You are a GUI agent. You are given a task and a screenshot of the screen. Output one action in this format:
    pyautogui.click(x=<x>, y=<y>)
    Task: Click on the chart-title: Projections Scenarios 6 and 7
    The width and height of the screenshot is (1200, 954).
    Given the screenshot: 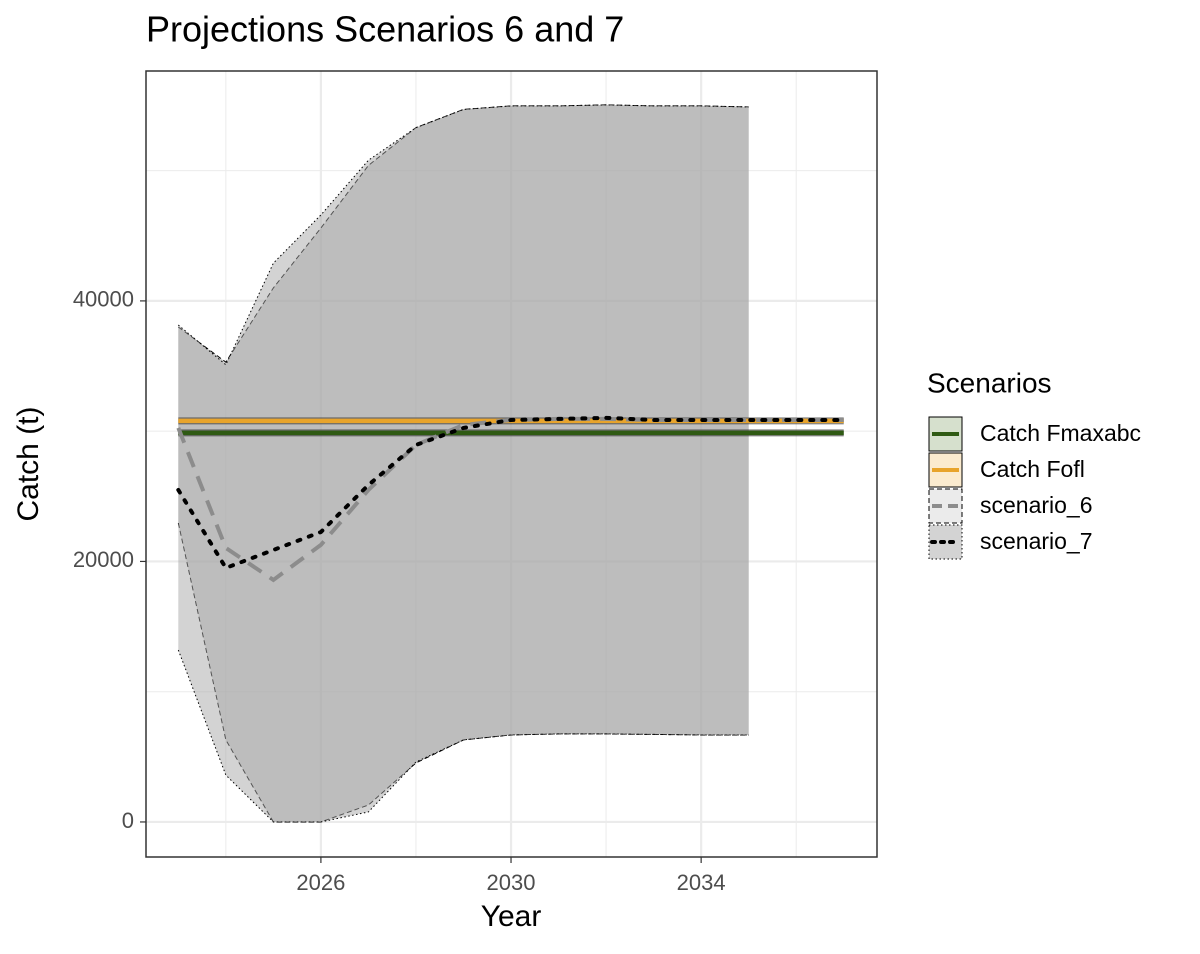 What is the action you would take?
    pyautogui.click(x=385, y=29)
    